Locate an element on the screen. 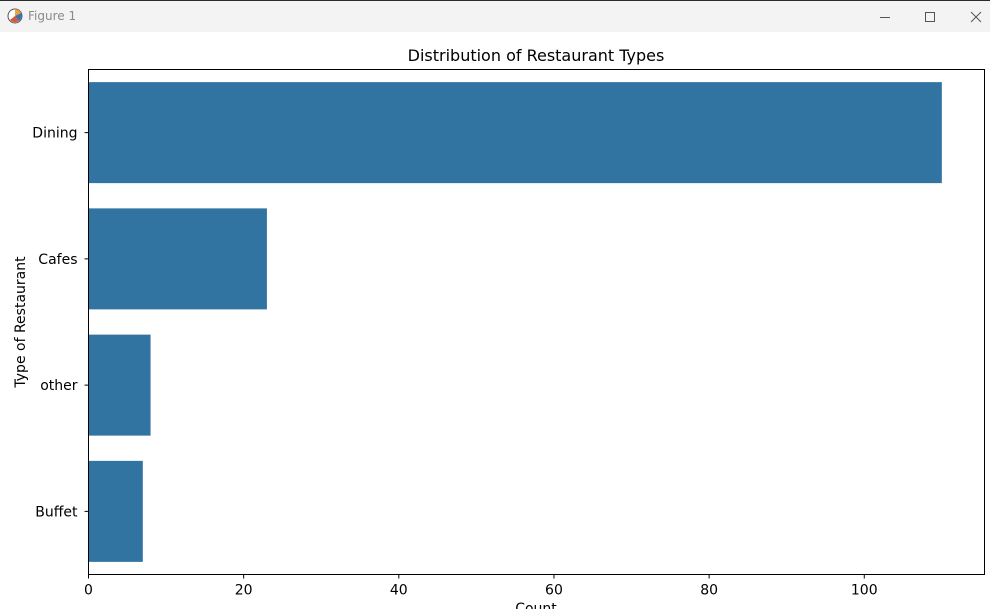 The width and height of the screenshot is (990, 613). window-titlebar: Figure 1 is located at coordinates (495, 16).